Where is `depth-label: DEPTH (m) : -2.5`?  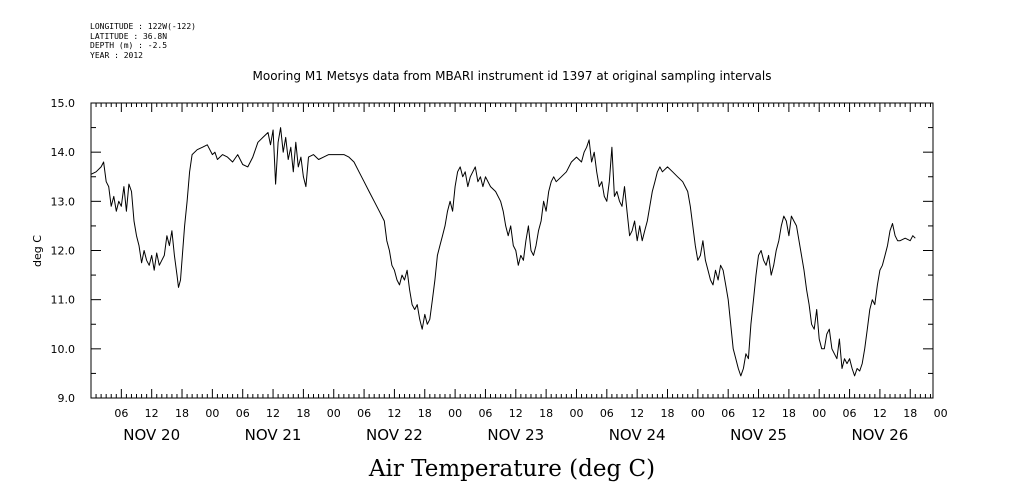 depth-label: DEPTH (m) : -2.5 is located at coordinates (129, 45).